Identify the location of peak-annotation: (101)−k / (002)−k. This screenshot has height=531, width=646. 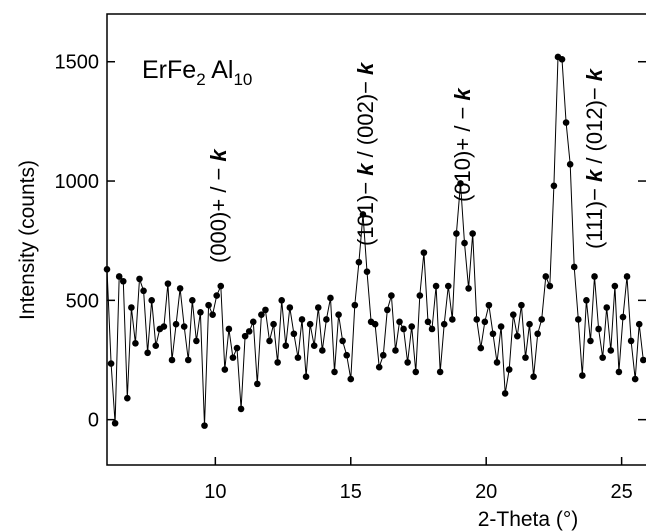
(365, 153).